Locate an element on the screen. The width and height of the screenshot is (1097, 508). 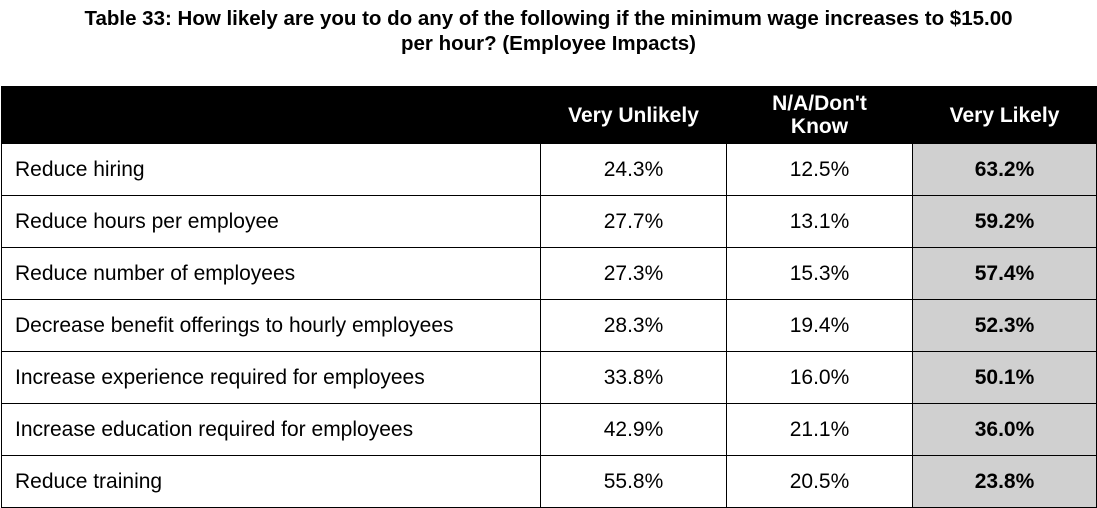
row-label: Reduce number of employees is located at coordinates (271, 273).